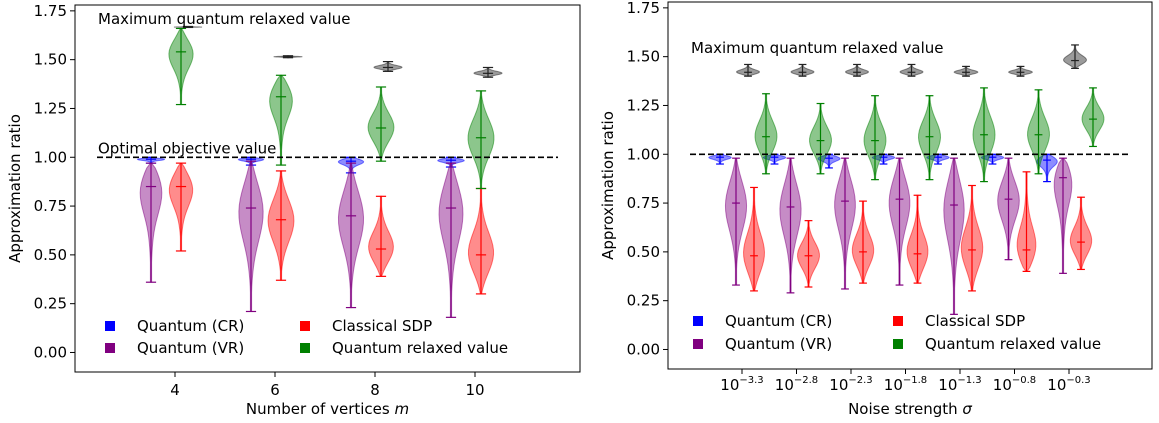  I want to click on x-axis-label-text: Noise strength, so click(905, 409).